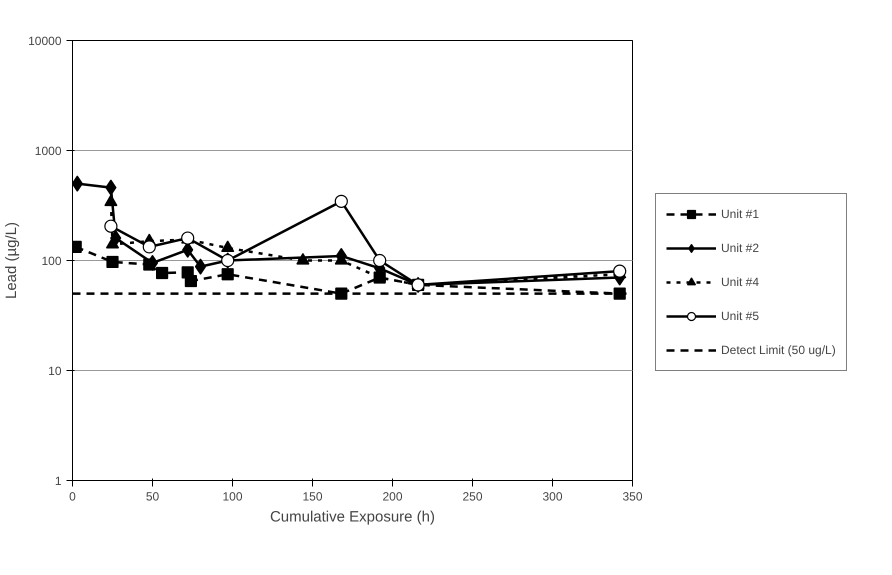 The width and height of the screenshot is (892, 575). Describe the element at coordinates (778, 349) in the screenshot. I see `legend-label: Detect Limit (50 ug/L)` at that location.